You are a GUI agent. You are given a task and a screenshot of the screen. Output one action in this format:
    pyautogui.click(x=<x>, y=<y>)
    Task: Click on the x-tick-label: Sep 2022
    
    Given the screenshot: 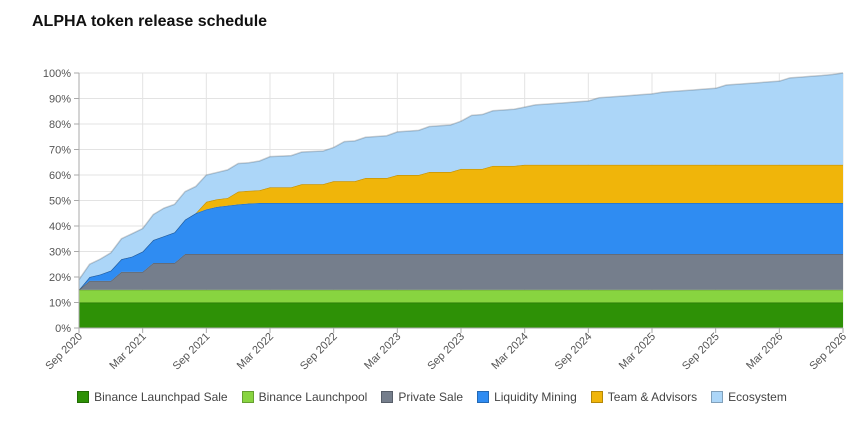 What is the action you would take?
    pyautogui.click(x=319, y=352)
    